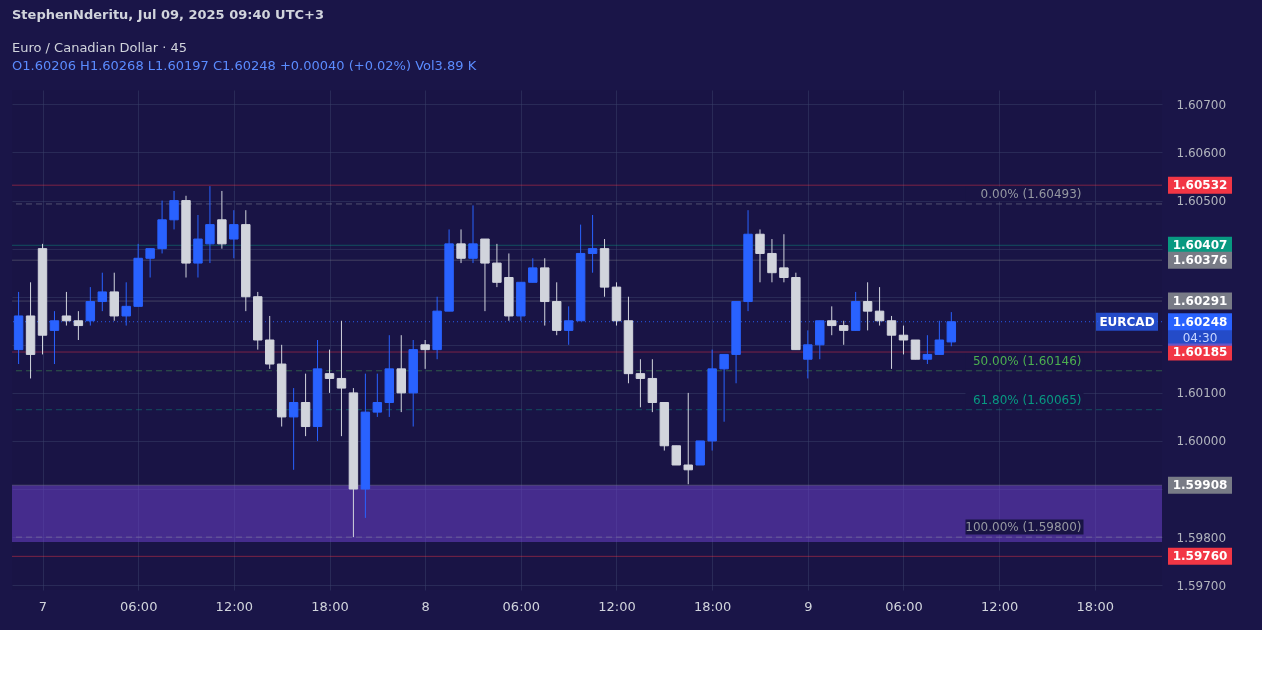 This screenshot has width=1280, height=683. What do you see at coordinates (1200, 321) in the screenshot?
I see `ref-line-label: 1.60248` at bounding box center [1200, 321].